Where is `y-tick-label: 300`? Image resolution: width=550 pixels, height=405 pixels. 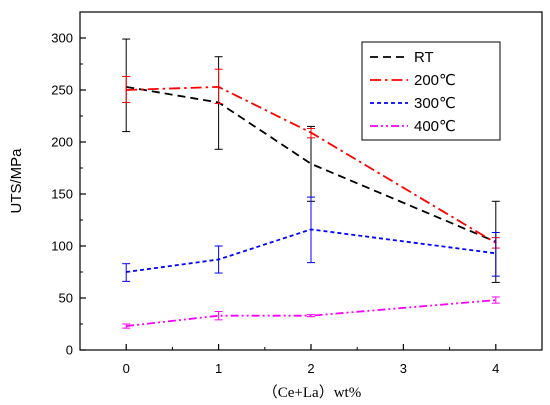
y-tick-label: 300 is located at coordinates (62, 38).